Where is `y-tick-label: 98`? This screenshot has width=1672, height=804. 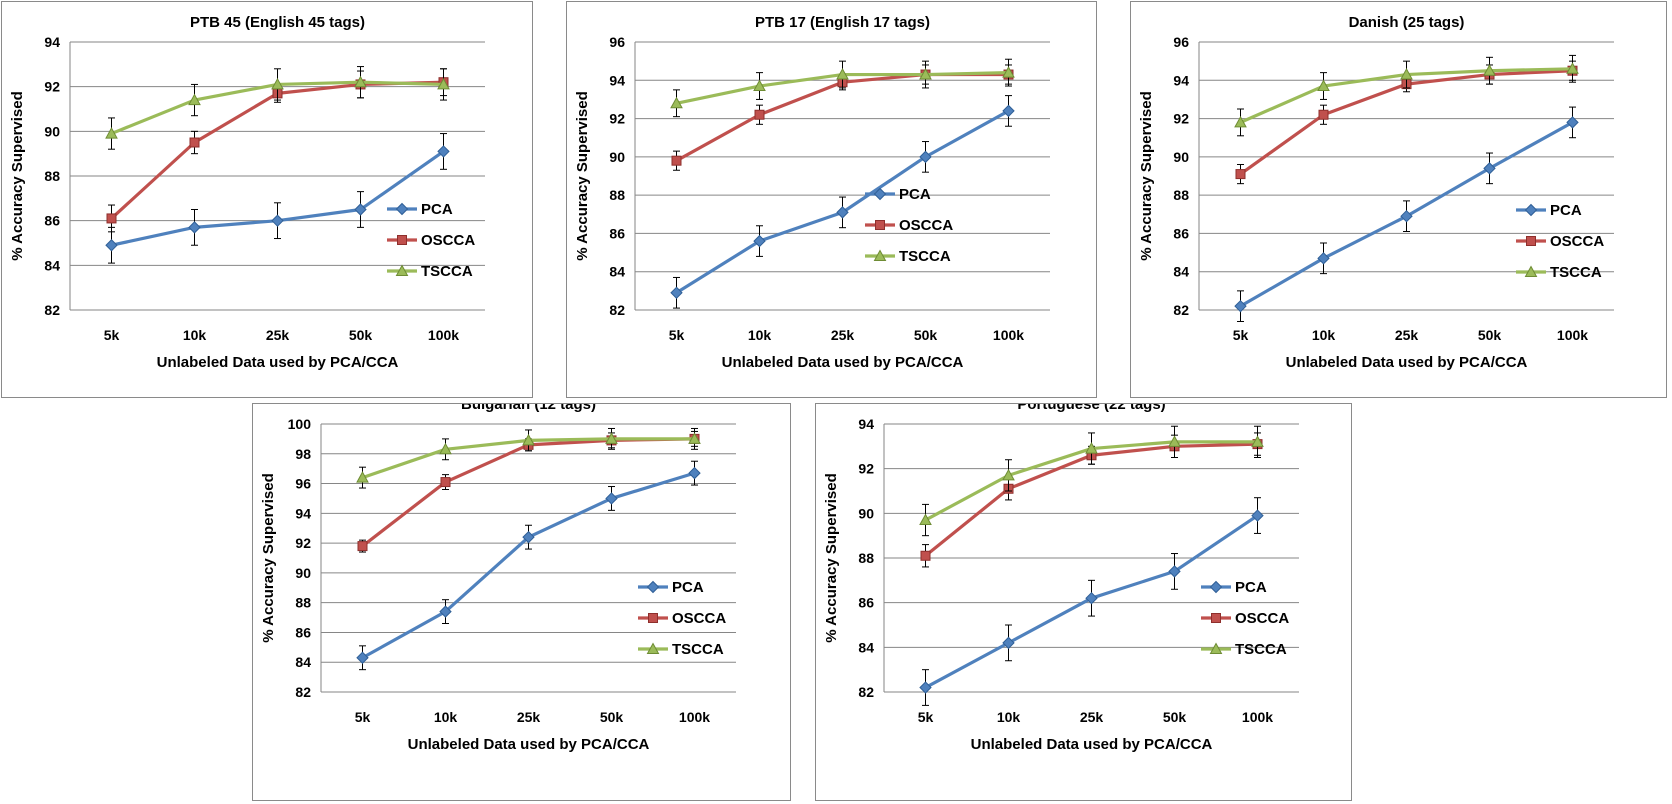
y-tick-label: 98 is located at coordinates (303, 454).